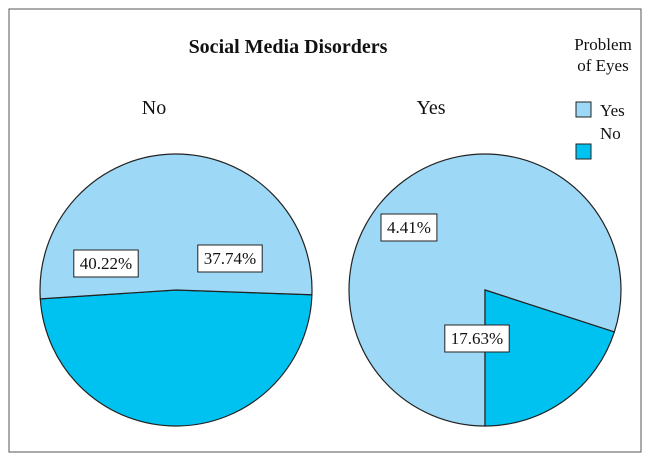 The image size is (651, 461). I want to click on legend-label-yes: Yes, so click(612, 110).